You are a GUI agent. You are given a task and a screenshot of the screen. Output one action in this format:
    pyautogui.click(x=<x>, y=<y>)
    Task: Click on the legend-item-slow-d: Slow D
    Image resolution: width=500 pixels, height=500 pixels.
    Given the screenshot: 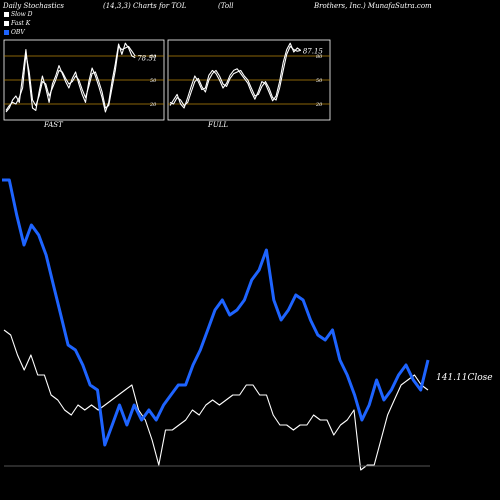 What is the action you would take?
    pyautogui.click(x=18, y=15)
    